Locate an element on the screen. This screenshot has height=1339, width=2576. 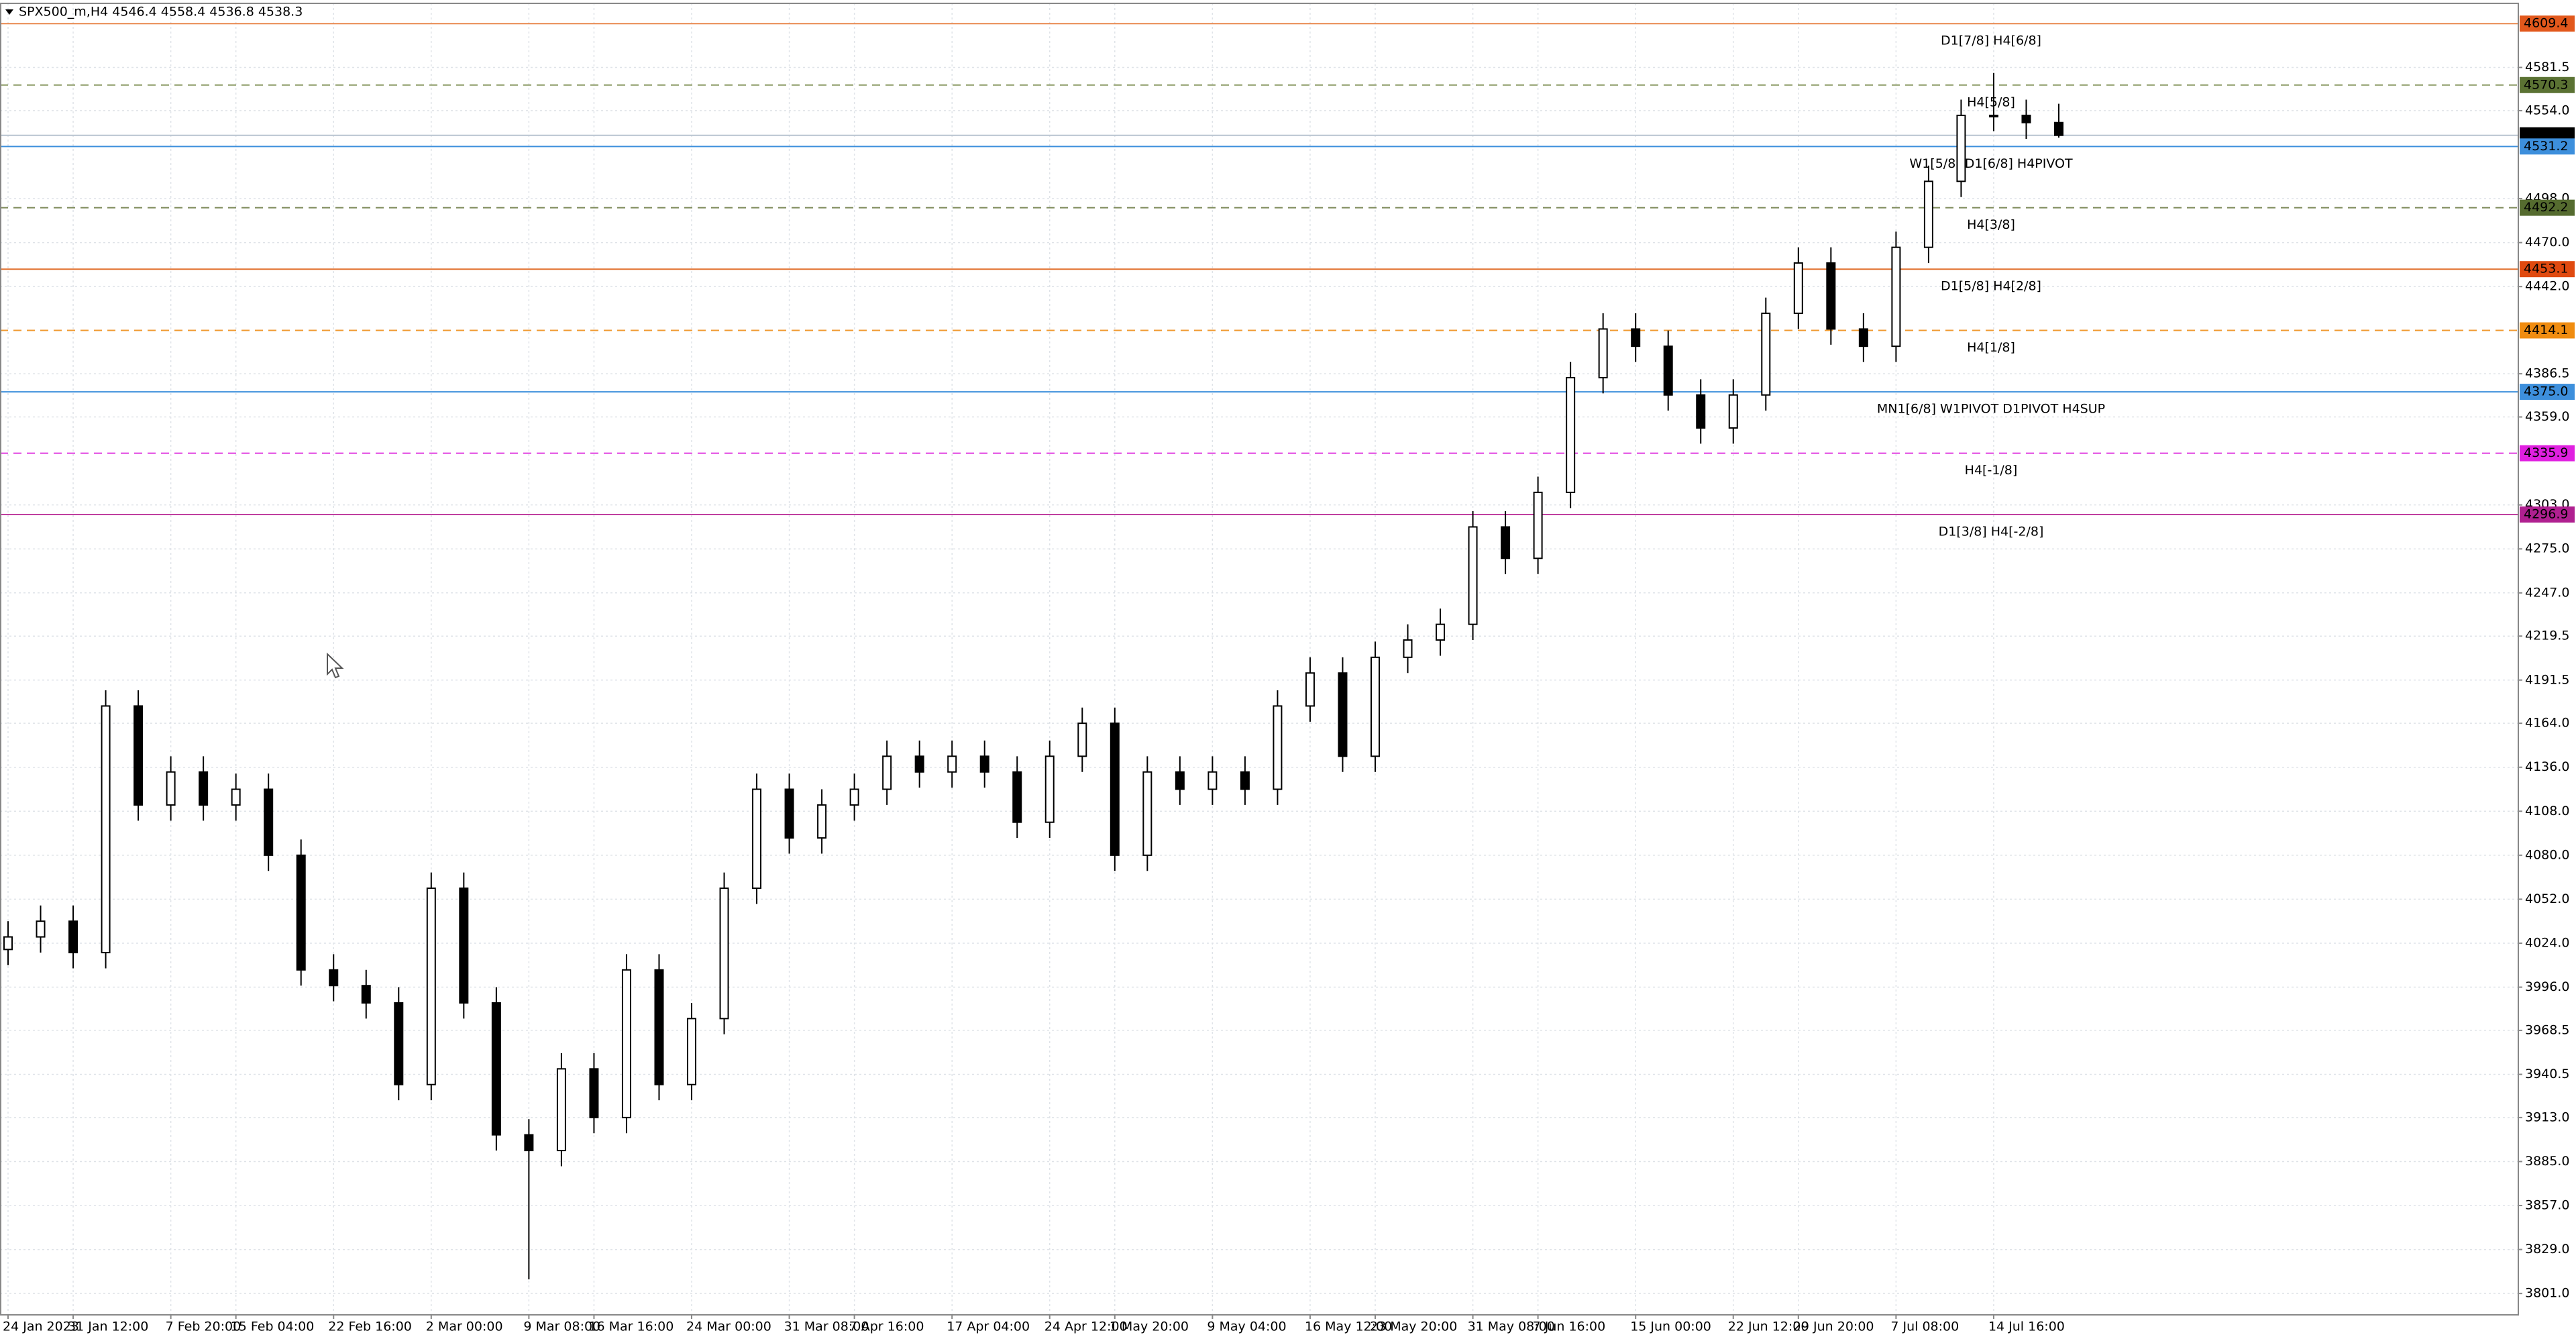
y-tick-label: 4247.0 is located at coordinates (2547, 592).